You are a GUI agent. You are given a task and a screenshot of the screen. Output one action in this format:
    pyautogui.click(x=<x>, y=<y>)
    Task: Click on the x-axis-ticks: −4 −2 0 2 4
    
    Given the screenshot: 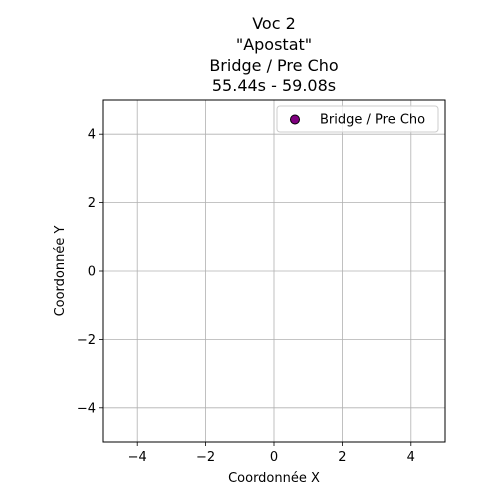 What is the action you would take?
    pyautogui.click(x=271, y=453)
    